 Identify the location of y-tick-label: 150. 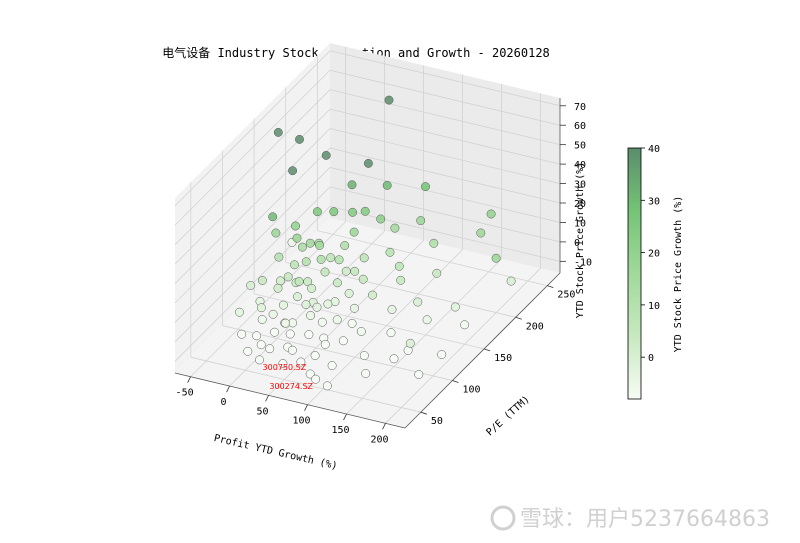
(503, 358).